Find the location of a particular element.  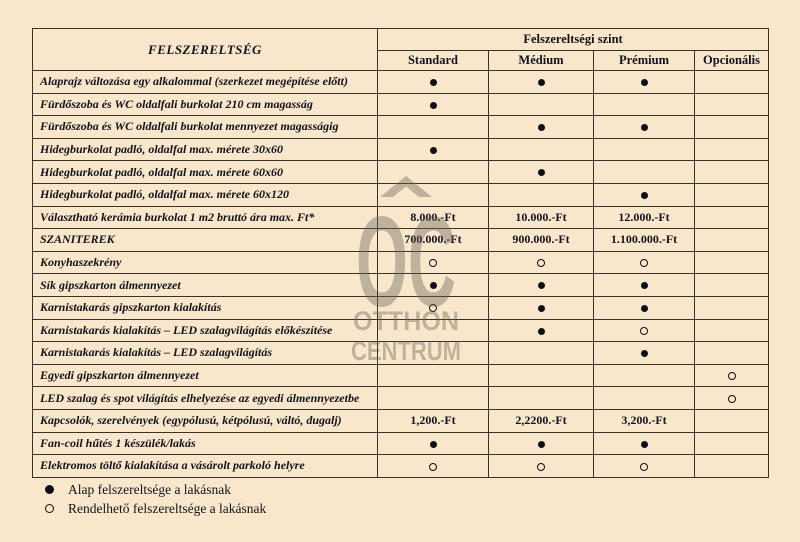

legend-text: Rendelhető felszereltsége a lakásnak is located at coordinates (167, 508).